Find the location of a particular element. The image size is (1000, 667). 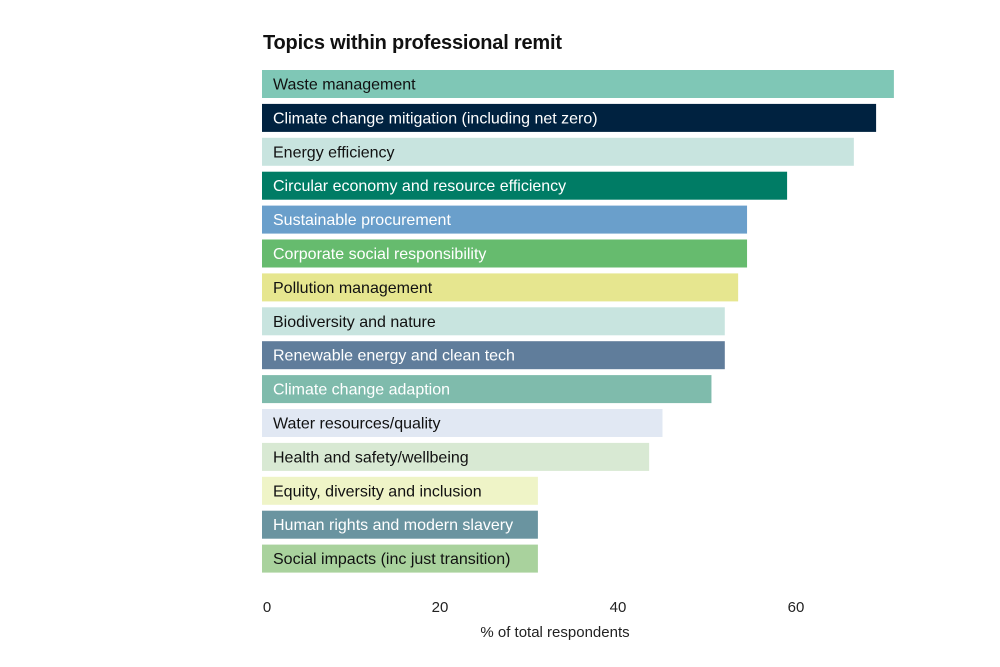

bar-label: Social impacts (inc just transition) is located at coordinates (391, 559).